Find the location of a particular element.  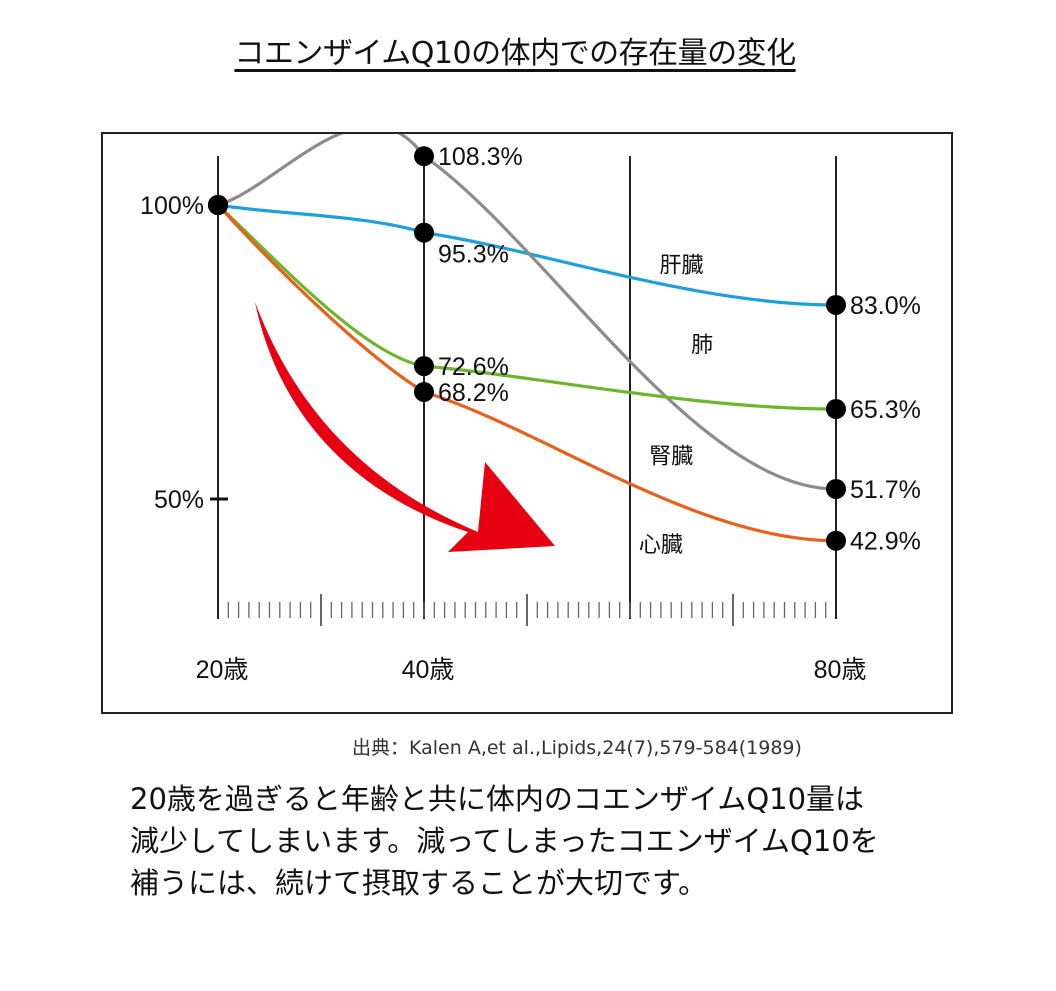

x-tick-label: 40歳 is located at coordinates (428, 670).